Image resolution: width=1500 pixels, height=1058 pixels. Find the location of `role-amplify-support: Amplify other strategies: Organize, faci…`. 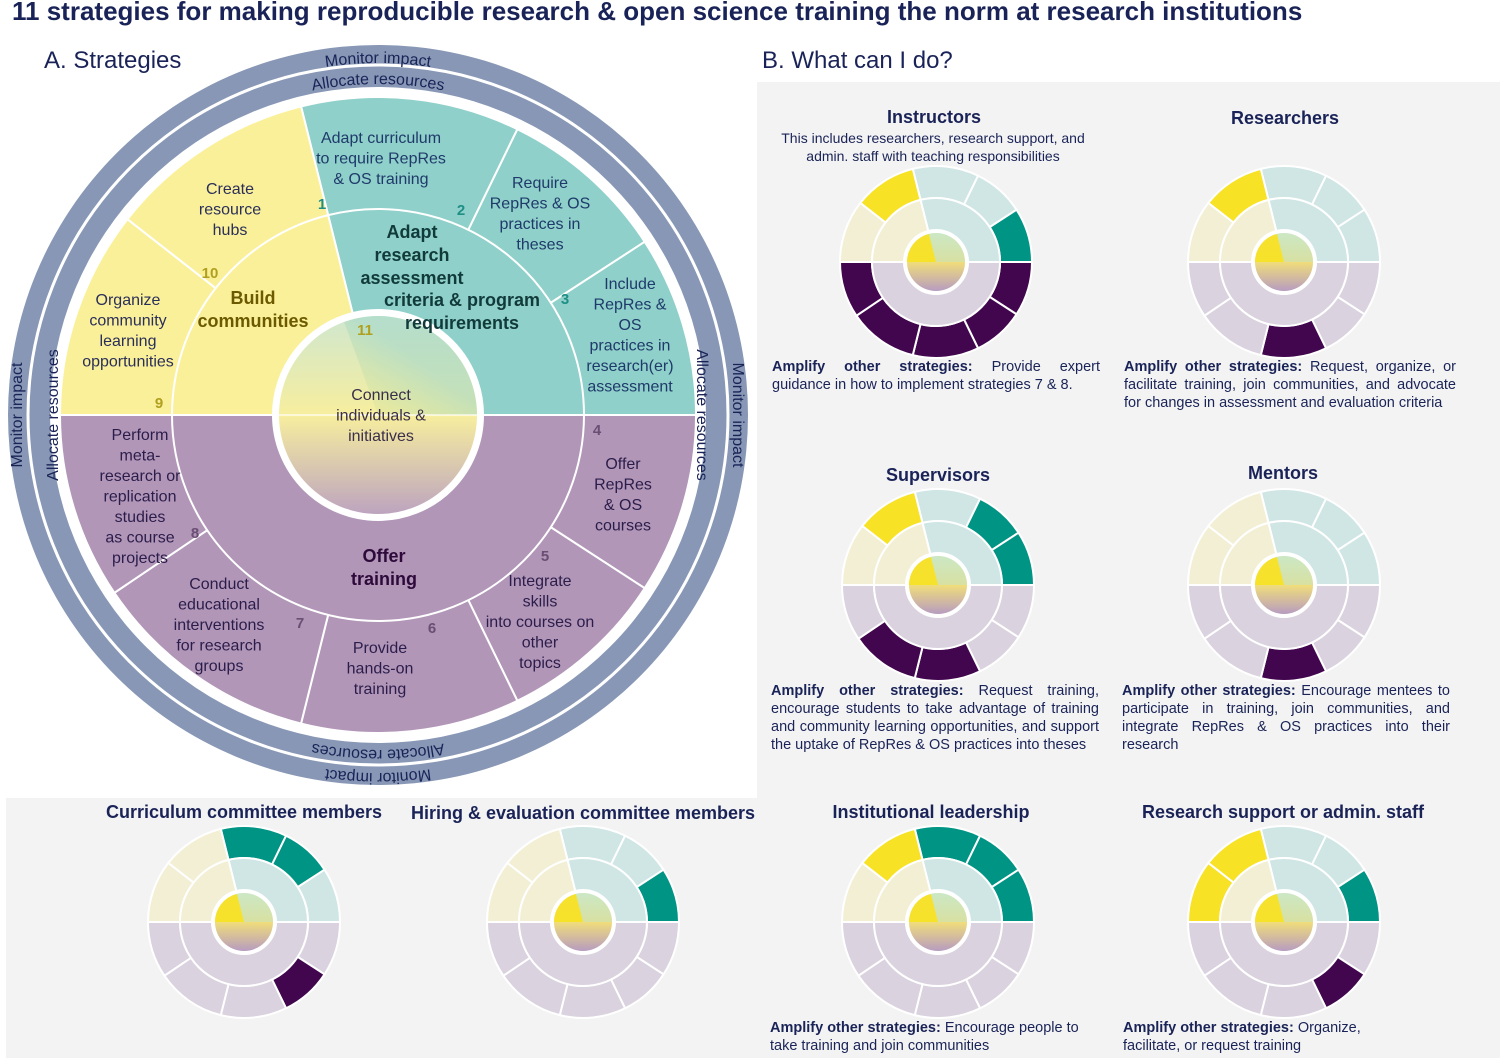

role-amplify-support: Amplify other strategies: Organize, faci… is located at coordinates (1263, 1037).